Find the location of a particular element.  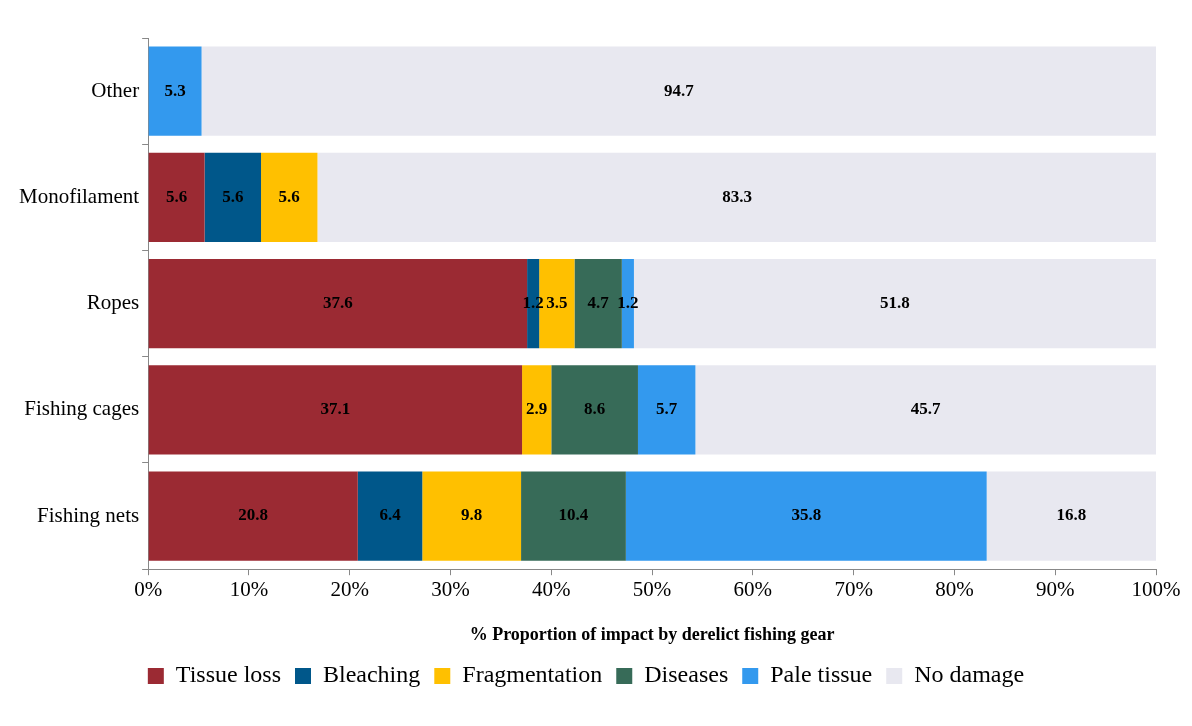

legend-label: Tissue loss is located at coordinates (228, 674).